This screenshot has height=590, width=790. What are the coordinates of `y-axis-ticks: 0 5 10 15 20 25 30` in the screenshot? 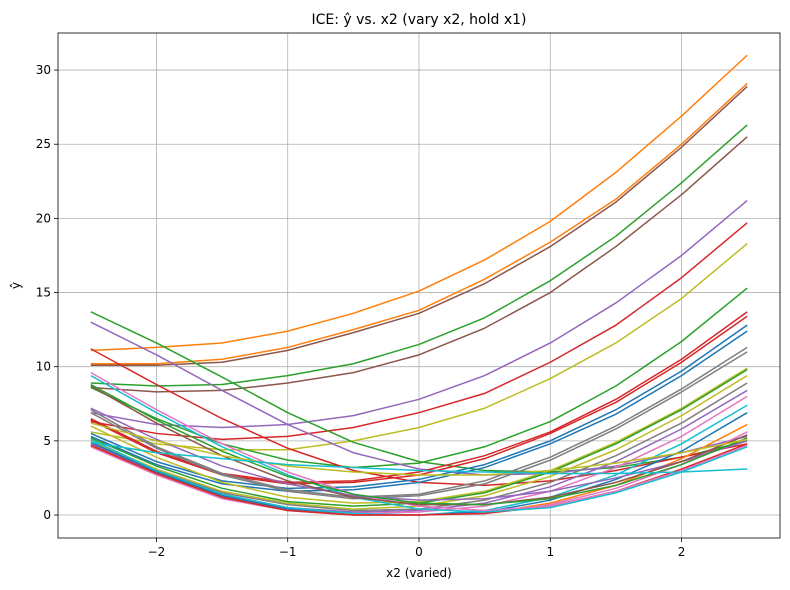 It's located at (47, 292).